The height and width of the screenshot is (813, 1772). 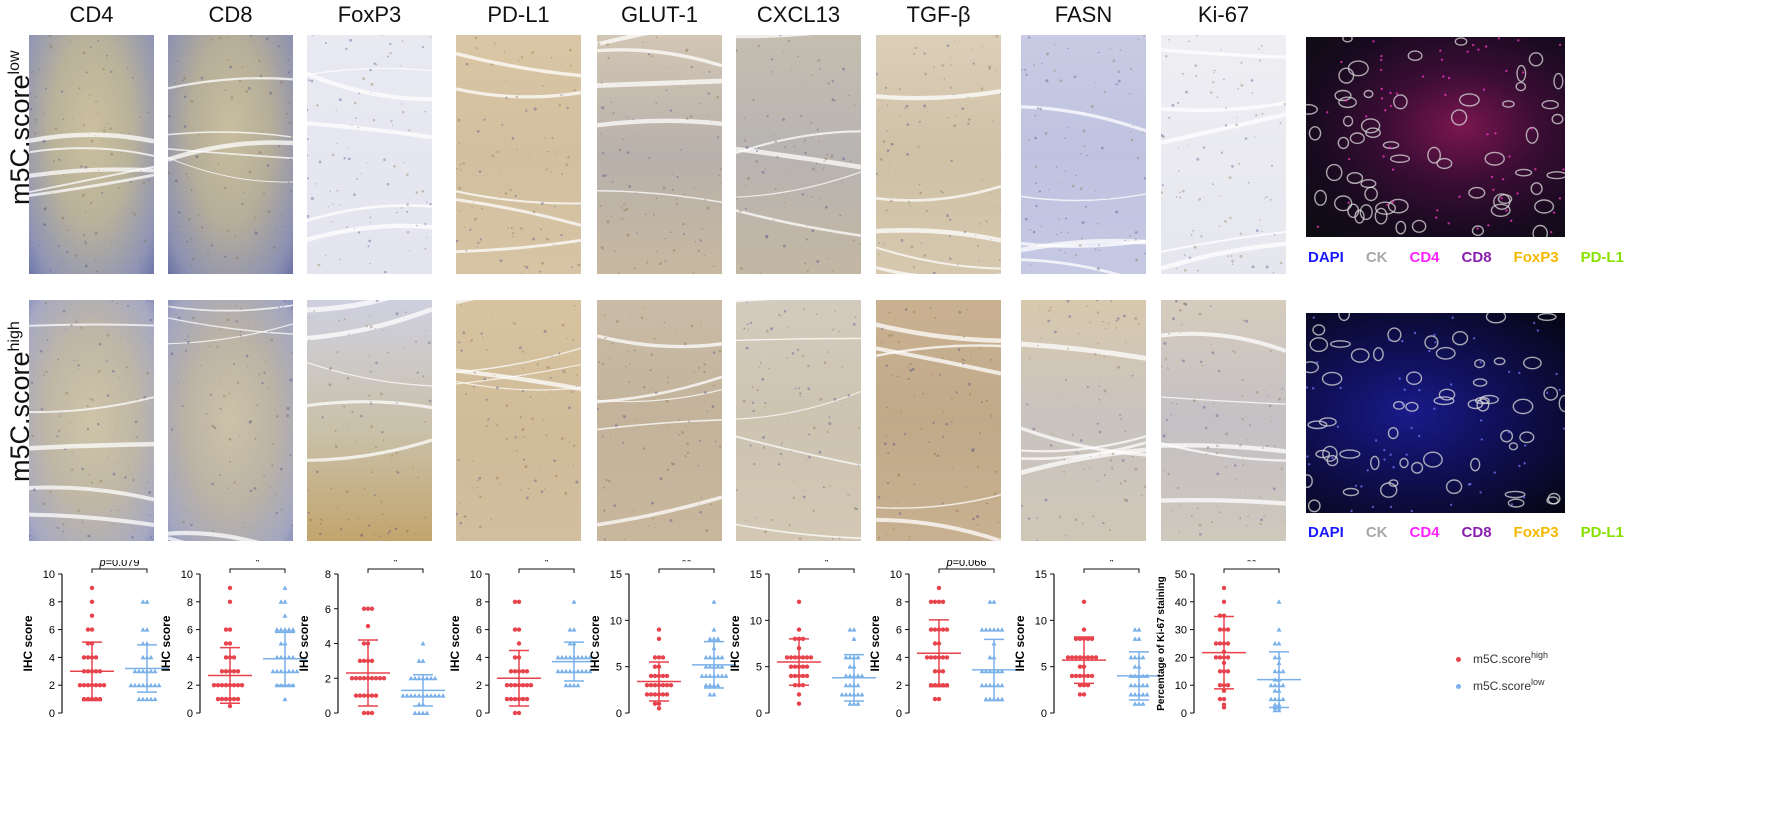 What do you see at coordinates (1476, 532) in the screenshot?
I see `fluor-legend-cd8: CD8` at bounding box center [1476, 532].